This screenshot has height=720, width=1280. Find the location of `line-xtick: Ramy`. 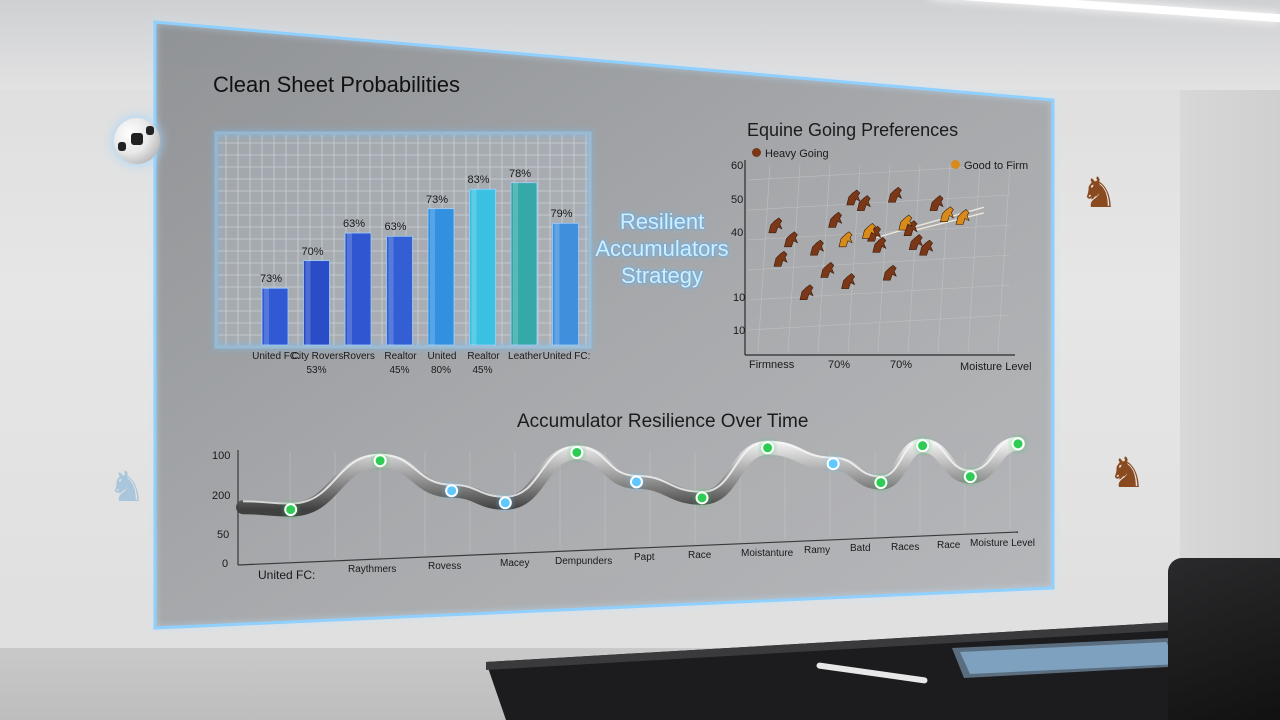

line-xtick: Ramy is located at coordinates (817, 551).